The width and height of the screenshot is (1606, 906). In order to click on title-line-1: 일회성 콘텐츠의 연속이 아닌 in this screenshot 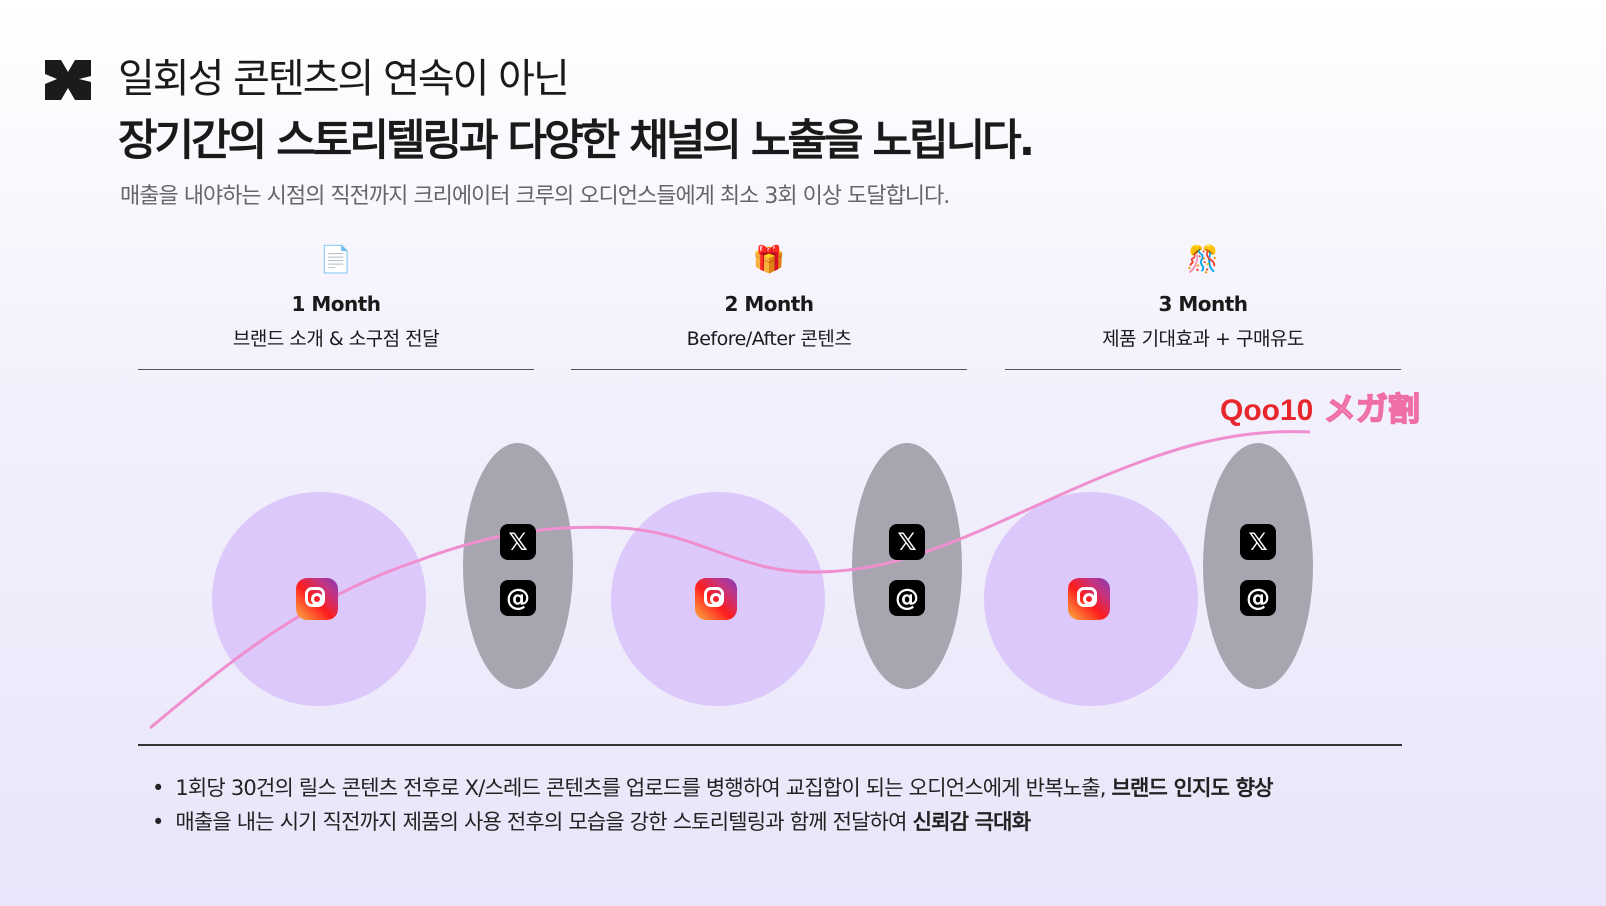, I will do `click(344, 79)`.